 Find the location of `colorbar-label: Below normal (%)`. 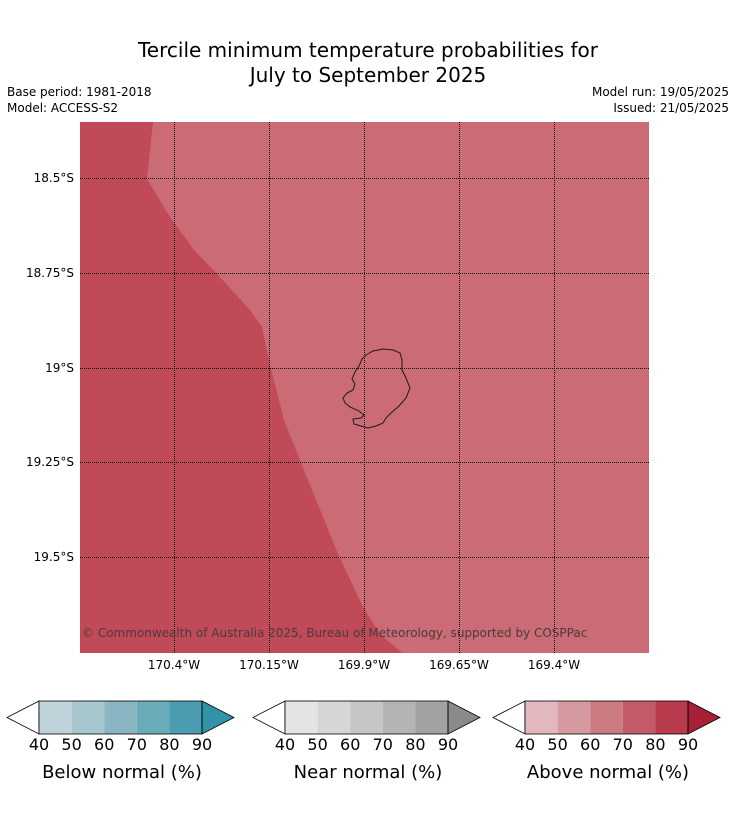

colorbar-label: Below normal (%) is located at coordinates (122, 772).